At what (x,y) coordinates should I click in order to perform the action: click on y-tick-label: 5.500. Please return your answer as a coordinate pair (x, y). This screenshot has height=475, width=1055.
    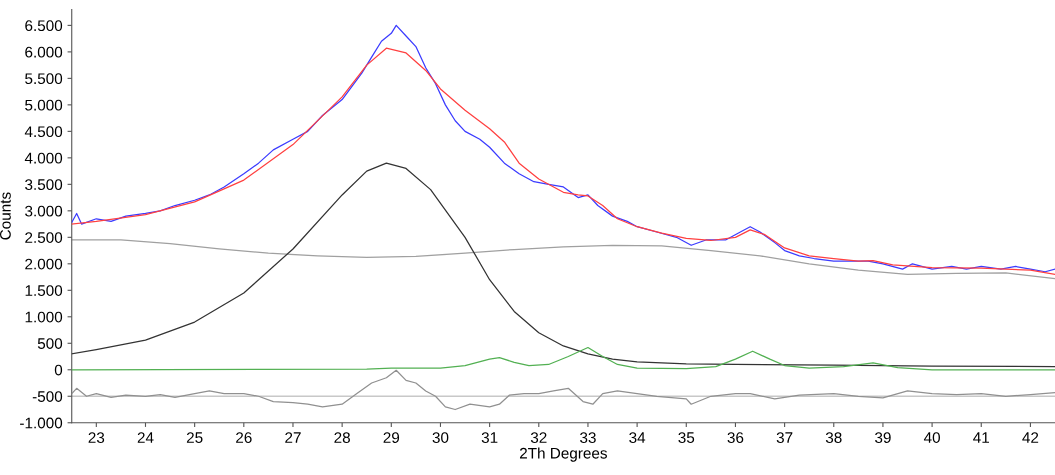
    Looking at the image, I should click on (44, 79).